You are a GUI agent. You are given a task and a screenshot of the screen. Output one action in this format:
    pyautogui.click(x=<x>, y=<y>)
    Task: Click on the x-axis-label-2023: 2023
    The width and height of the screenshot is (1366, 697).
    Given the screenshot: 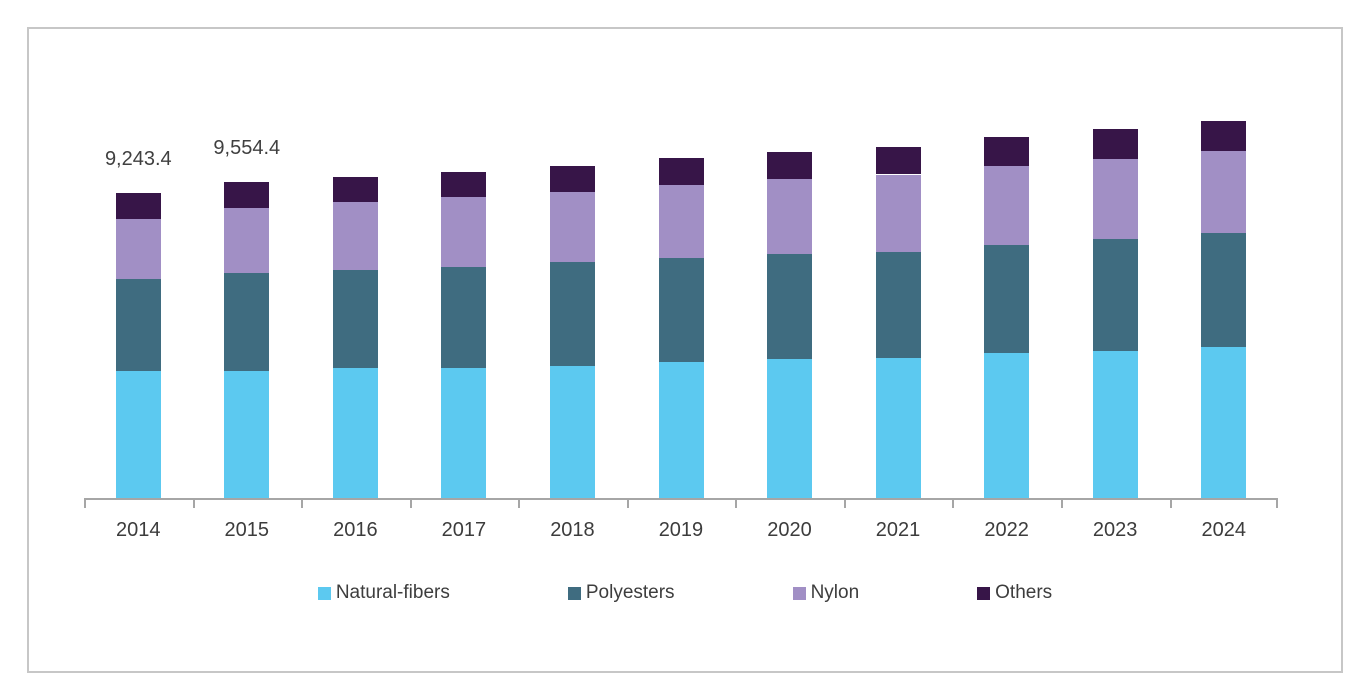 What is the action you would take?
    pyautogui.click(x=1115, y=530)
    